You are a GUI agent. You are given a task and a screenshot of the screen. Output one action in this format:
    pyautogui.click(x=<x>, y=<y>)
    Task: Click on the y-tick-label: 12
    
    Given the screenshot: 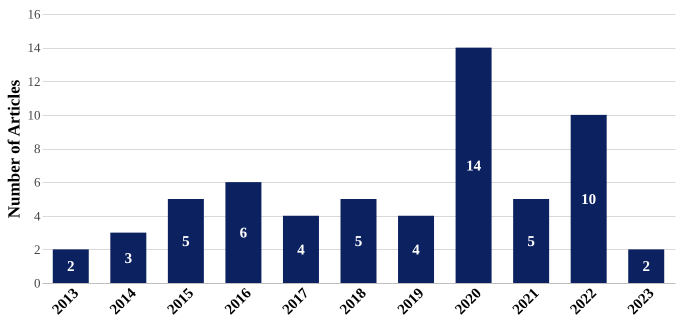 What is the action you would take?
    pyautogui.click(x=34, y=81)
    